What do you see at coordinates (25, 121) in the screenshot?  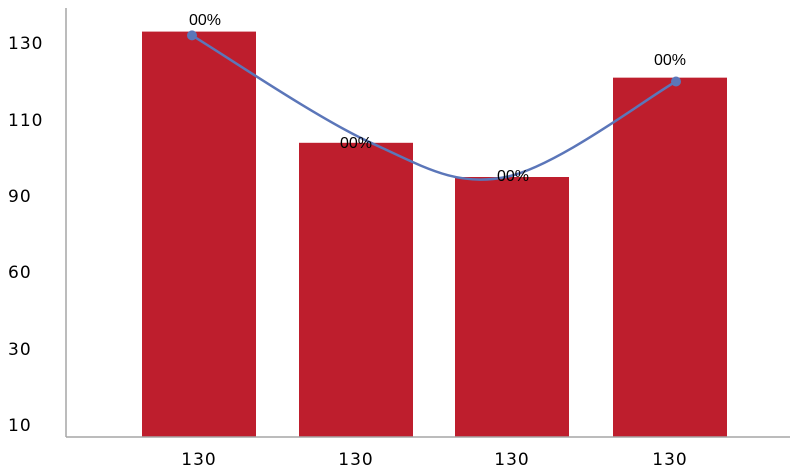 I see `y-tick-label: 110` at bounding box center [25, 121].